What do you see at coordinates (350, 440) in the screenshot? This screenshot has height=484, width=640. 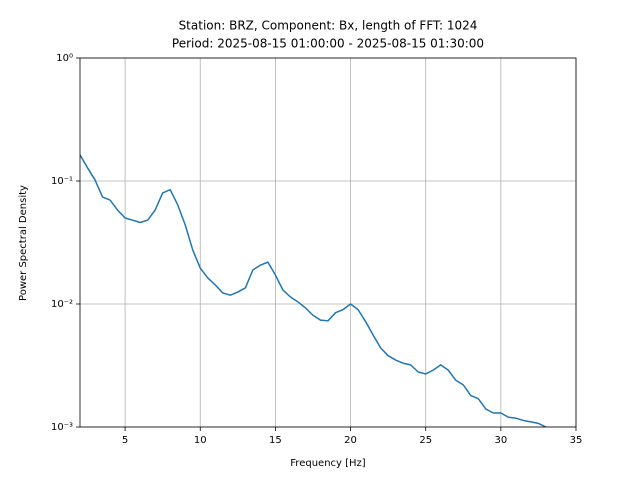 I see `x-tick-label: 20` at bounding box center [350, 440].